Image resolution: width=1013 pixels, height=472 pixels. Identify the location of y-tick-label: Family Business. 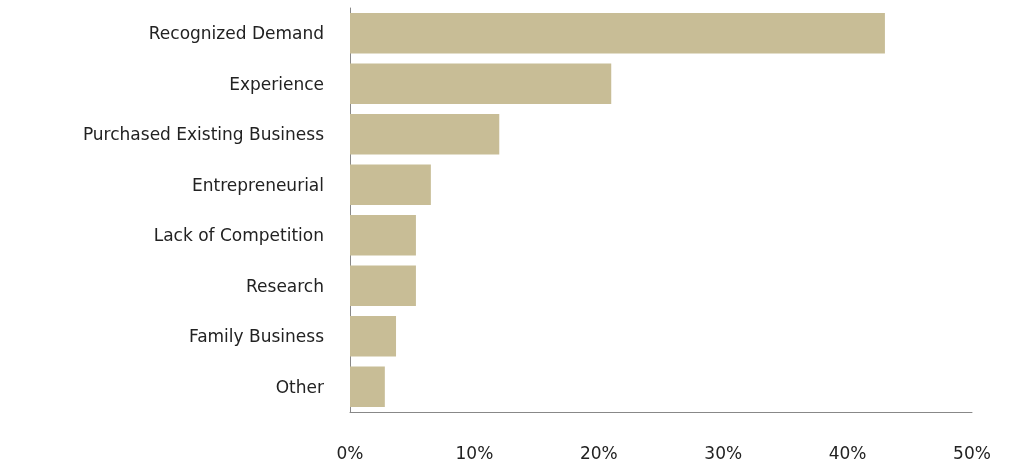
(256, 336).